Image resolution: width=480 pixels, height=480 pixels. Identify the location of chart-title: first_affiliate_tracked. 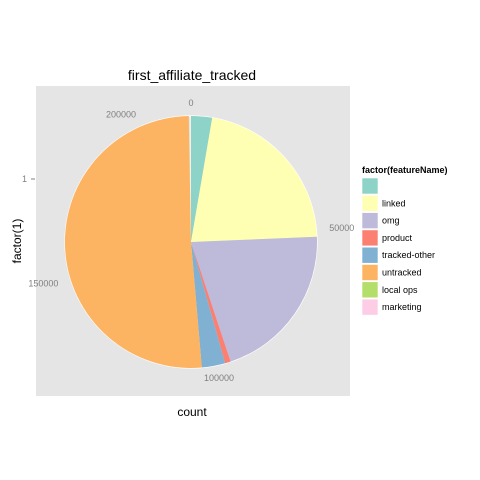
(192, 75).